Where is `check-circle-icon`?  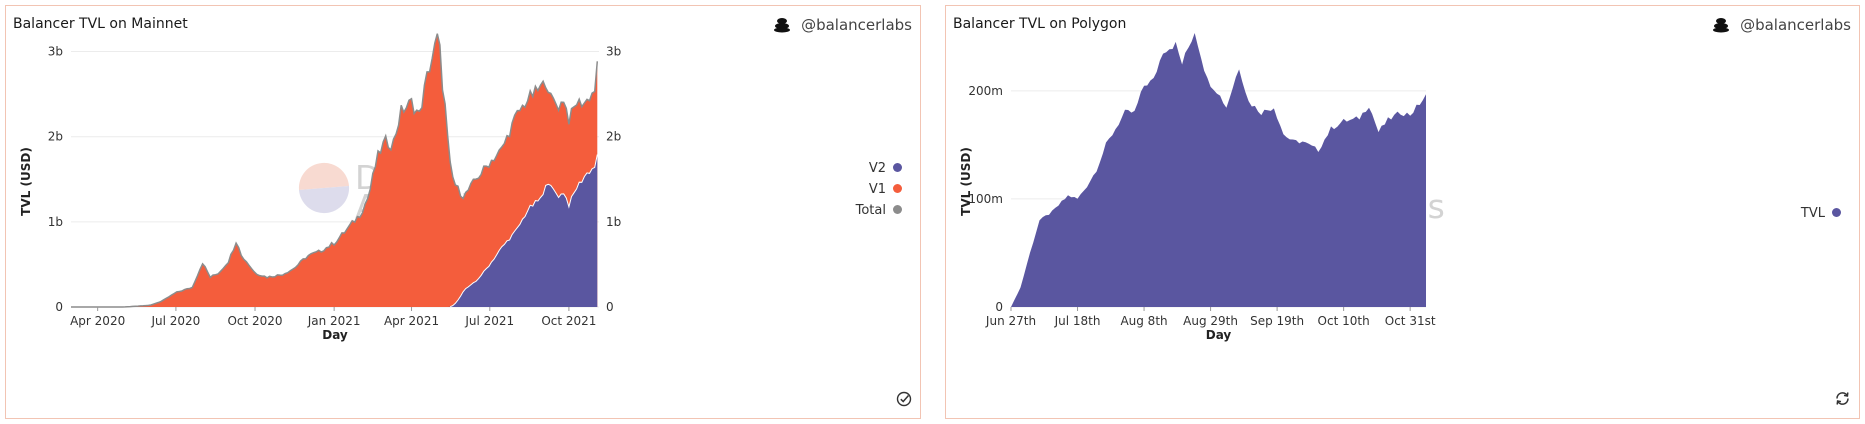 check-circle-icon is located at coordinates (904, 401).